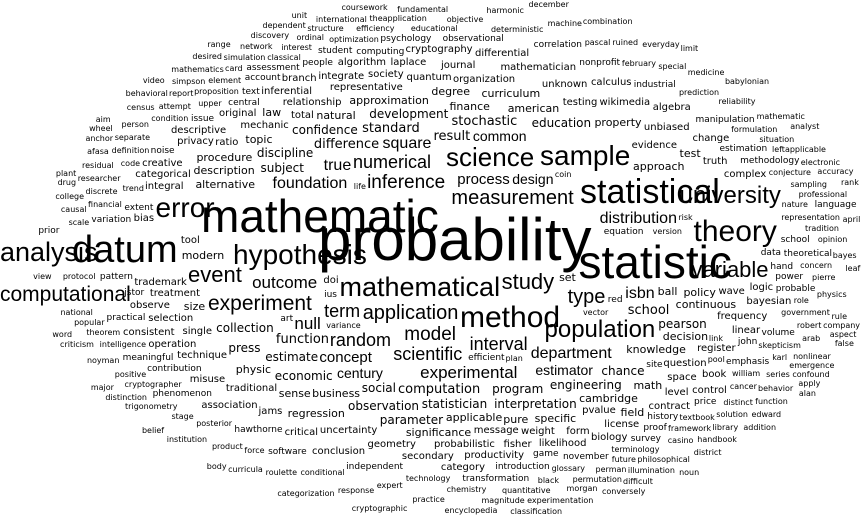 The image size is (861, 532). I want to click on cloud-word: relationship, so click(312, 103).